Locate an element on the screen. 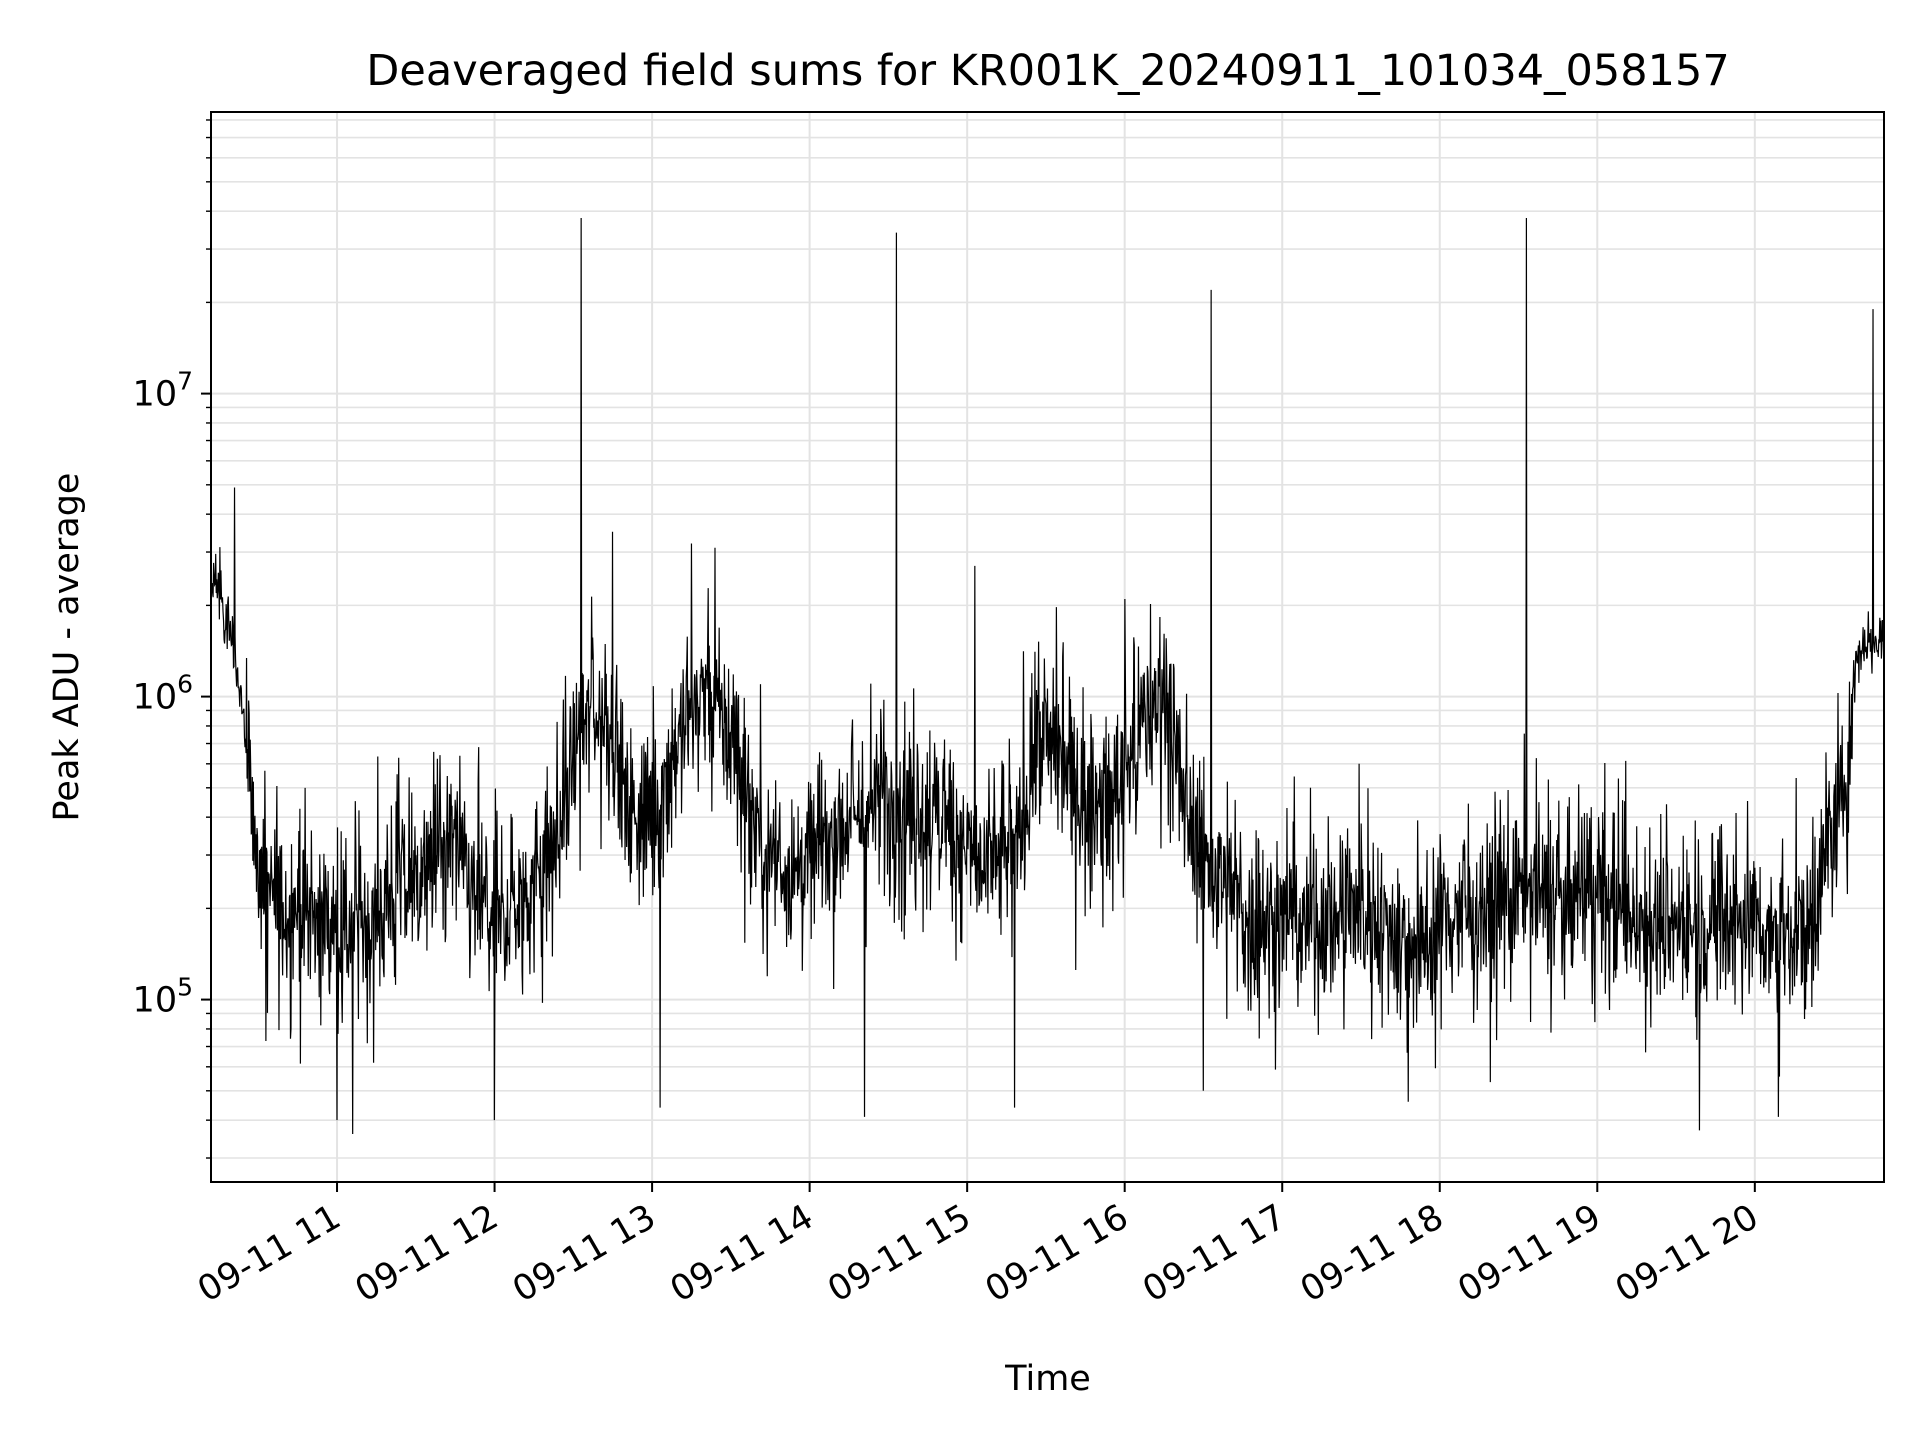 Image resolution: width=1920 pixels, height=1440 pixels. y-tick-exponent: 7 is located at coordinates (185, 381).